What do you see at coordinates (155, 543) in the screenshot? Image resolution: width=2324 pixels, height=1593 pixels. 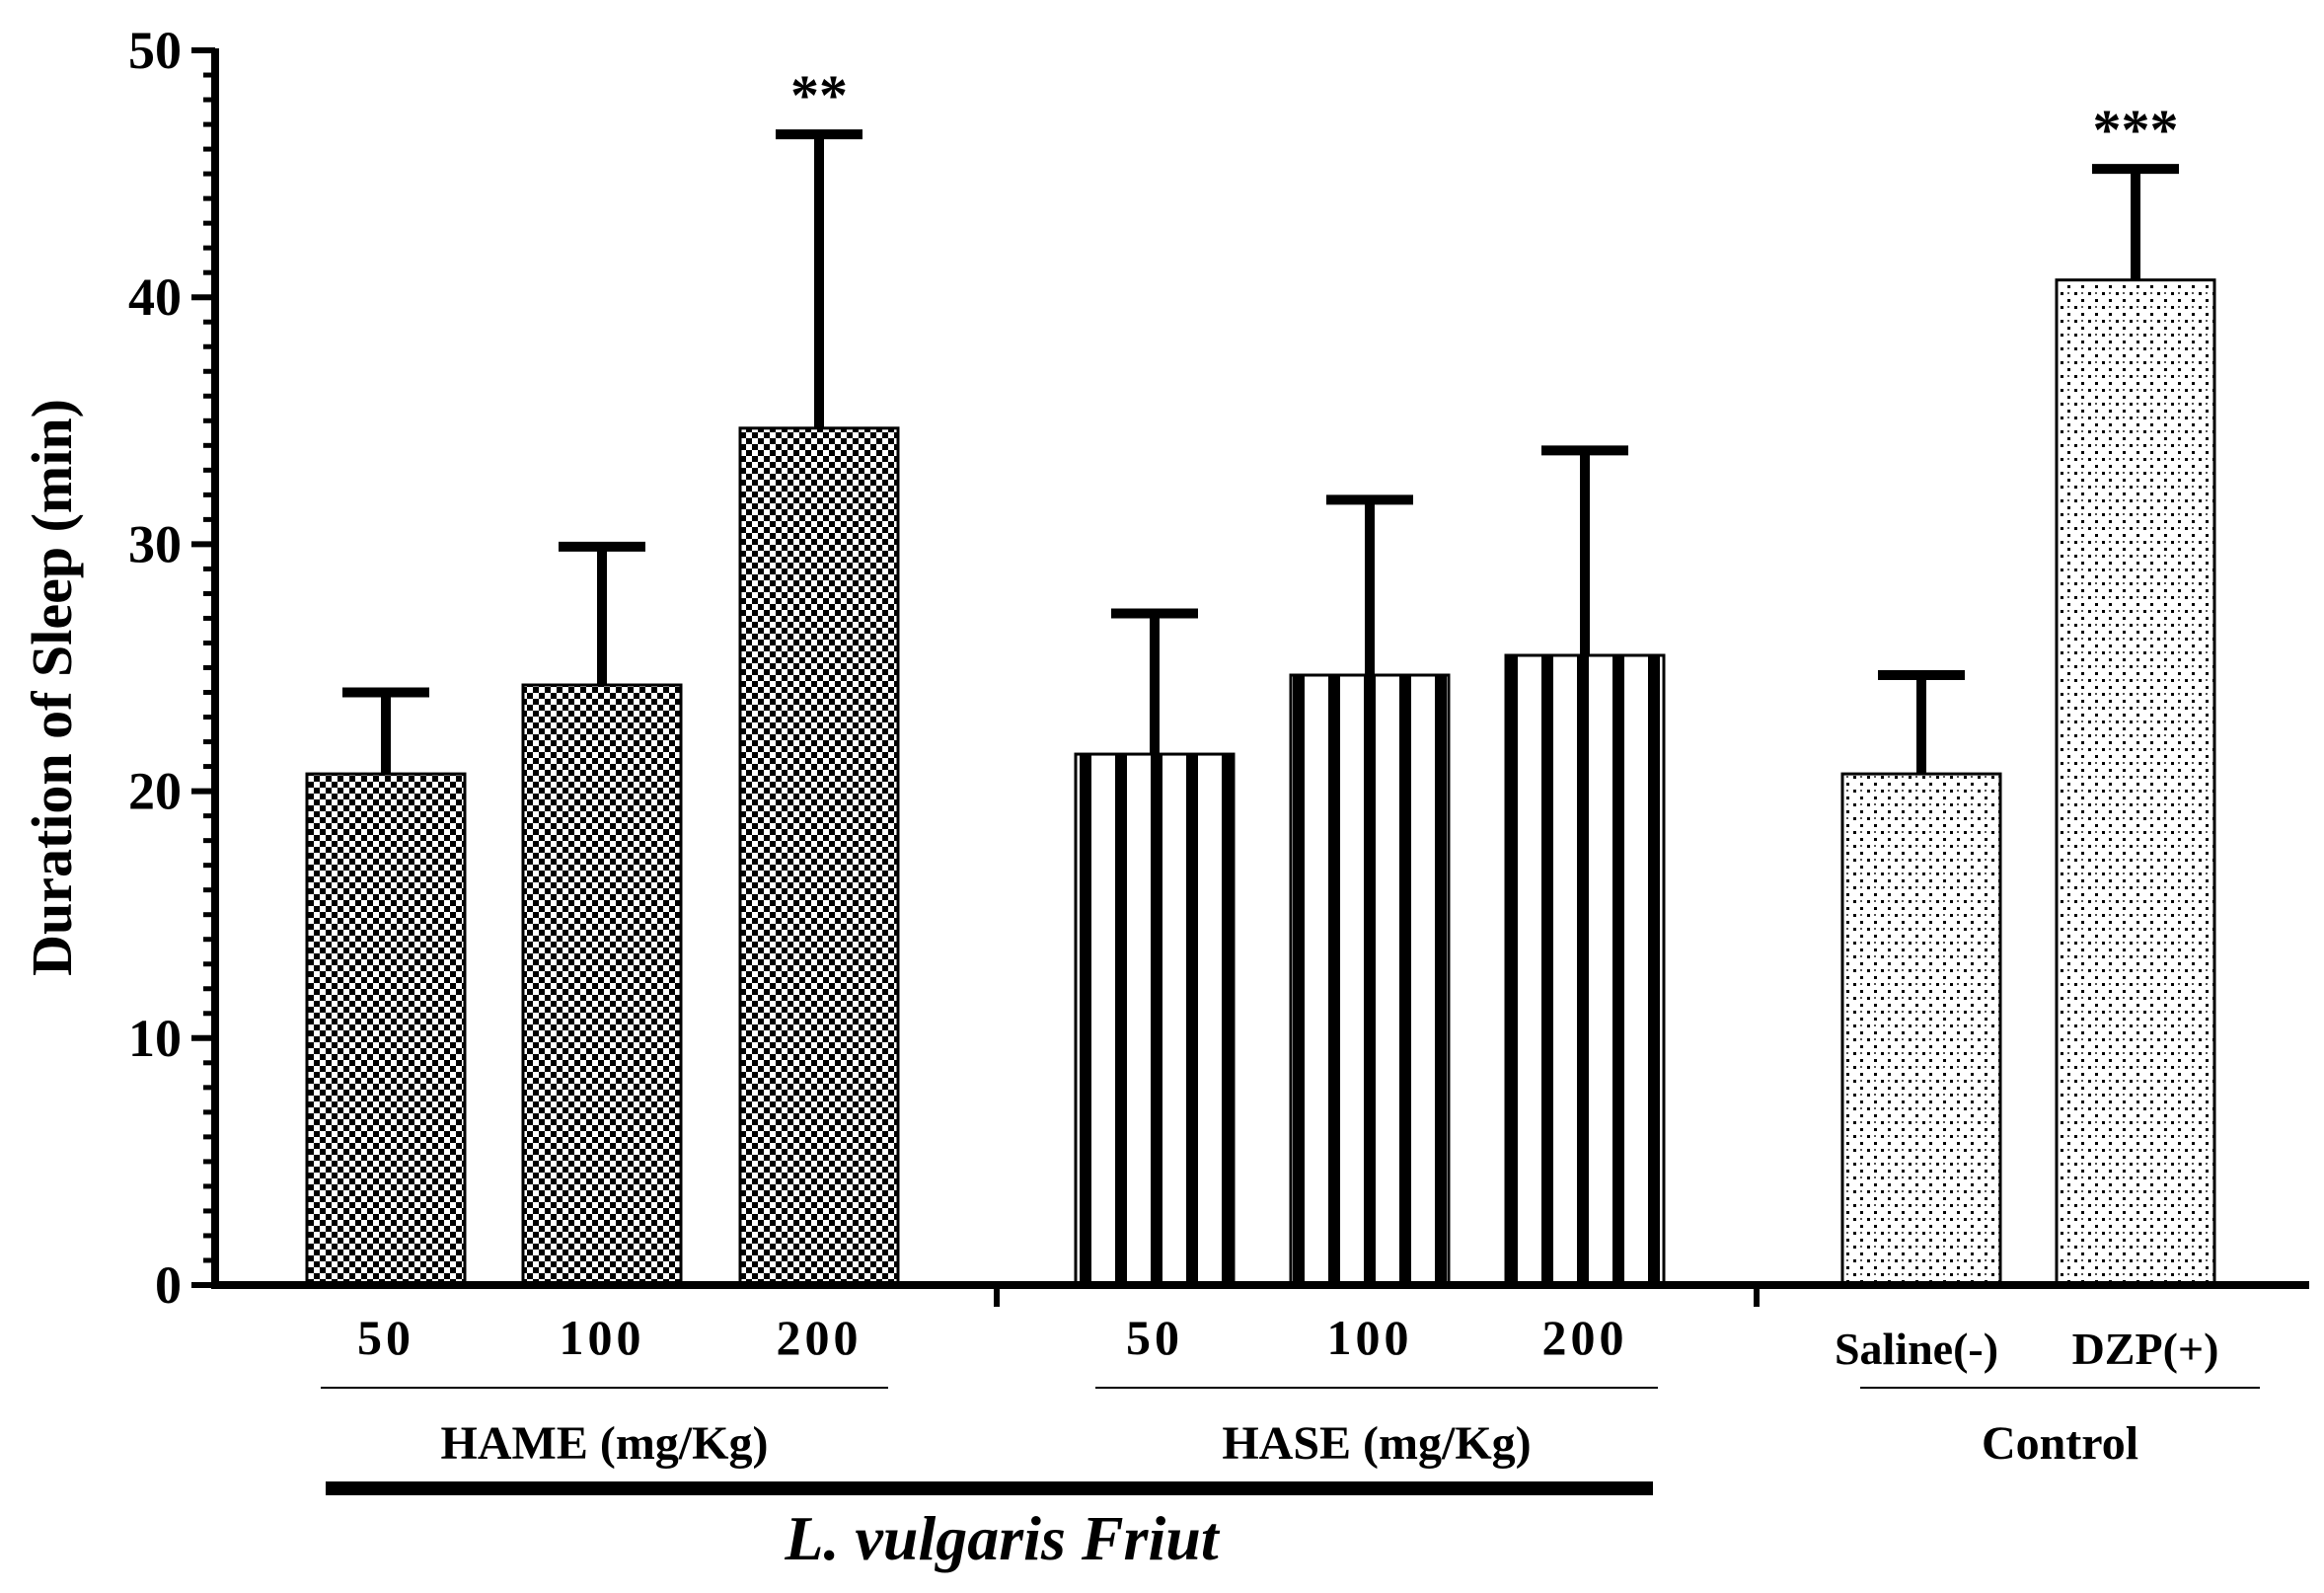 I see `y-tick-label: 30` at bounding box center [155, 543].